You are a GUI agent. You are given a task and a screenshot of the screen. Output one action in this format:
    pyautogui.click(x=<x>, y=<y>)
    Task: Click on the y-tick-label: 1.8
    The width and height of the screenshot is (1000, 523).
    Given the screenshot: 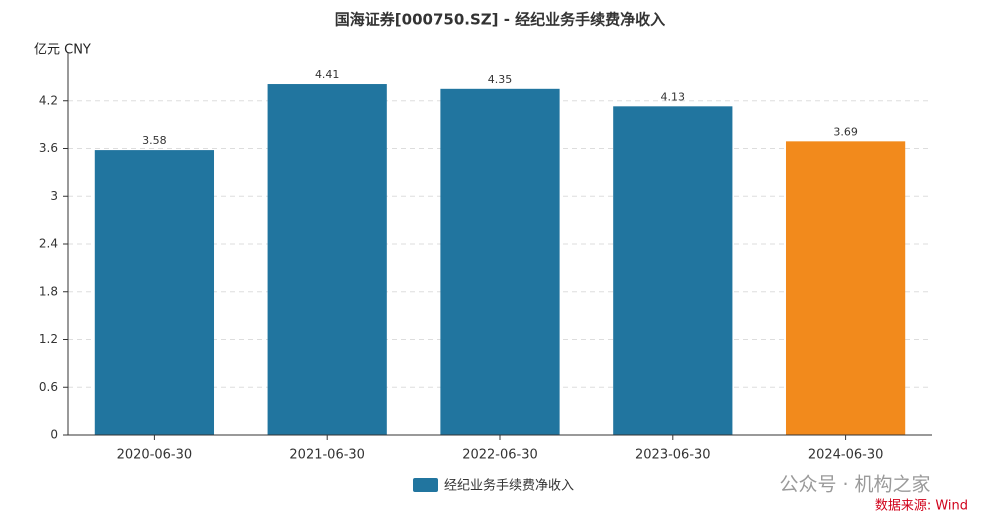 What is the action you would take?
    pyautogui.click(x=48, y=291)
    